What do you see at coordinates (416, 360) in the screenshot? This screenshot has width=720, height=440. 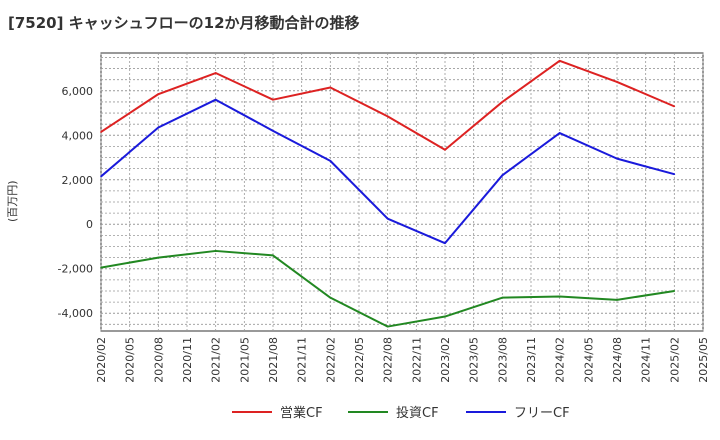 I see `x-tick-label: 2022/11` at bounding box center [416, 360].